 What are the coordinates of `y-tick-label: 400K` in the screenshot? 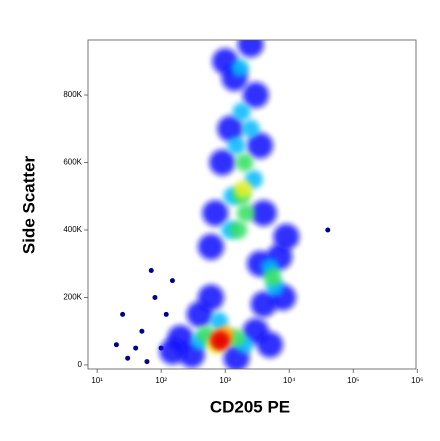 It's located at (72, 229).